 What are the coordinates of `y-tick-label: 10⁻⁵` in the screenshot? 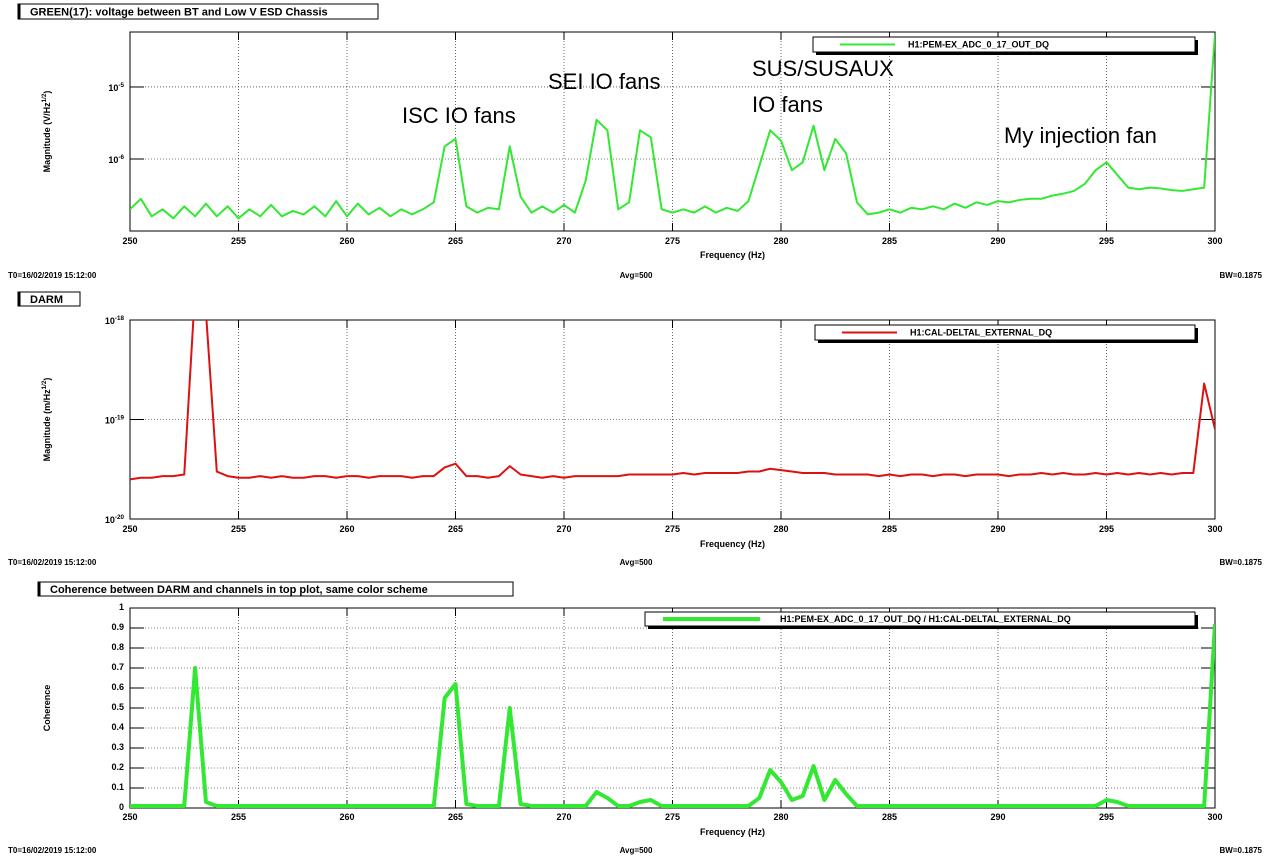 It's located at (116, 87).